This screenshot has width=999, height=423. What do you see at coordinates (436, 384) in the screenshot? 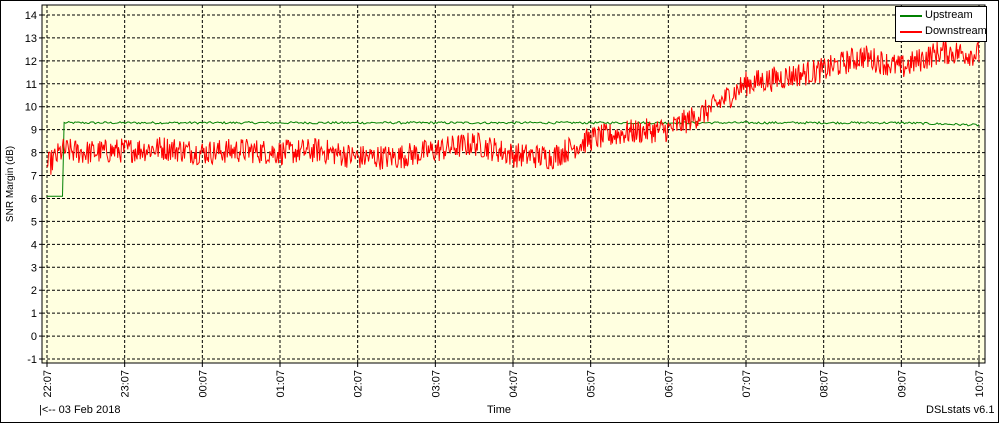
I see `x-tick-label: 03:07` at bounding box center [436, 384].